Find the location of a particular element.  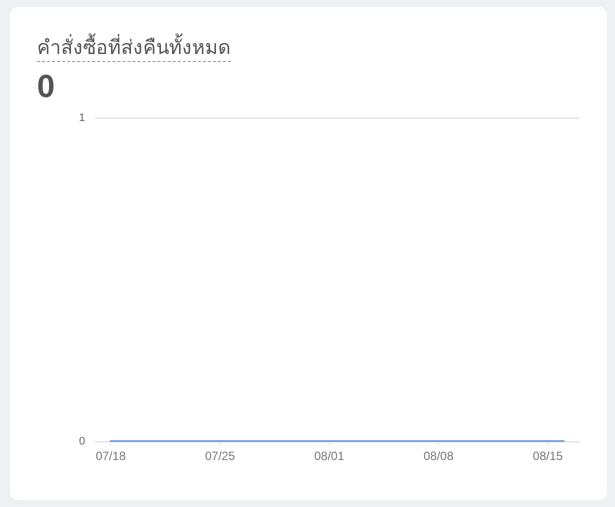

x-tick-label: 08/01 is located at coordinates (329, 456).